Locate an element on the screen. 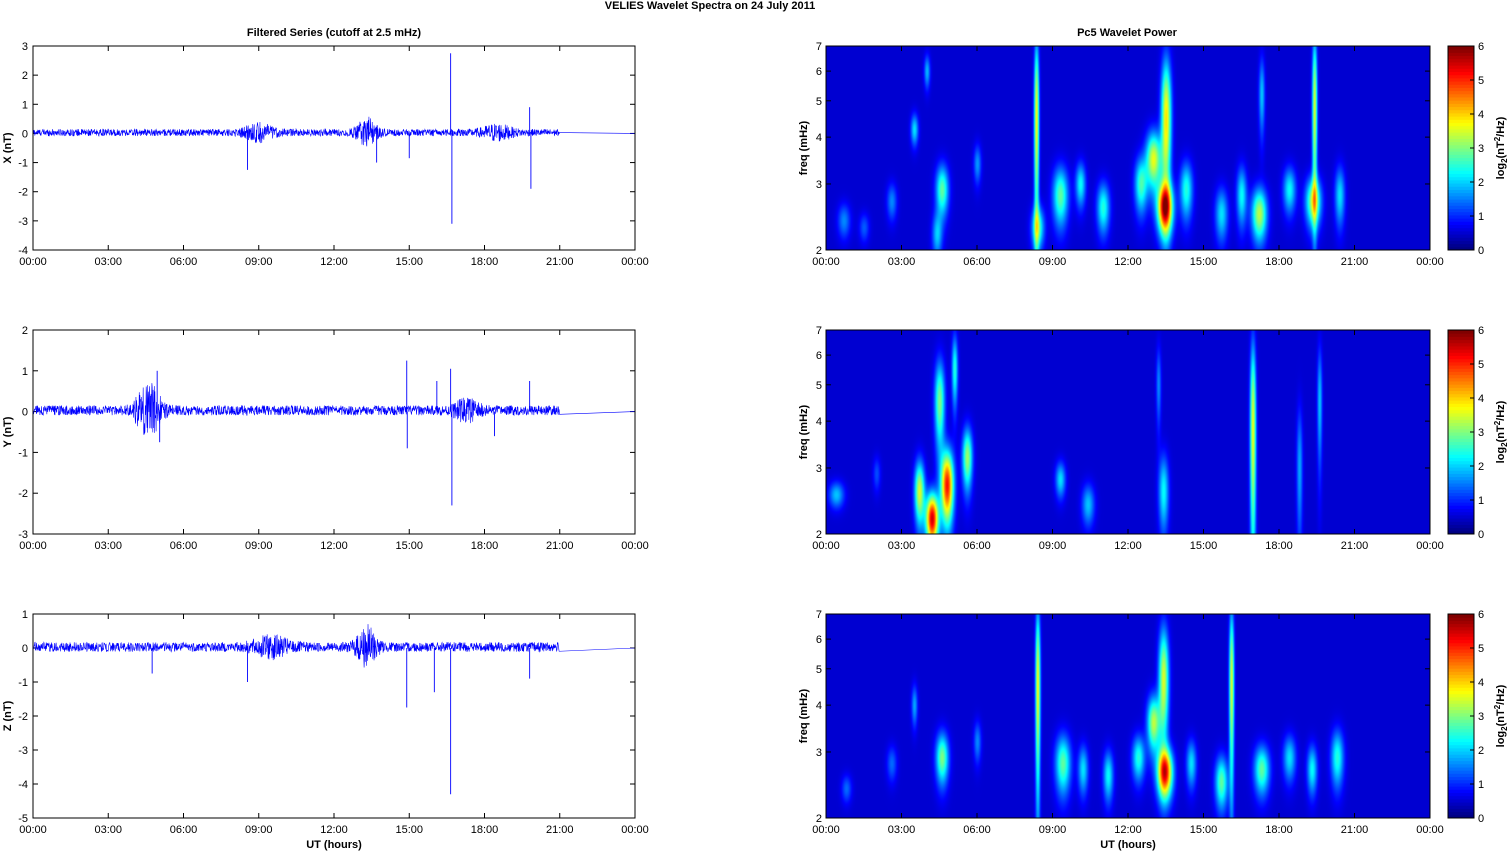 This screenshot has width=1511, height=851. colorbar-tick-label: 4 is located at coordinates (1481, 399).